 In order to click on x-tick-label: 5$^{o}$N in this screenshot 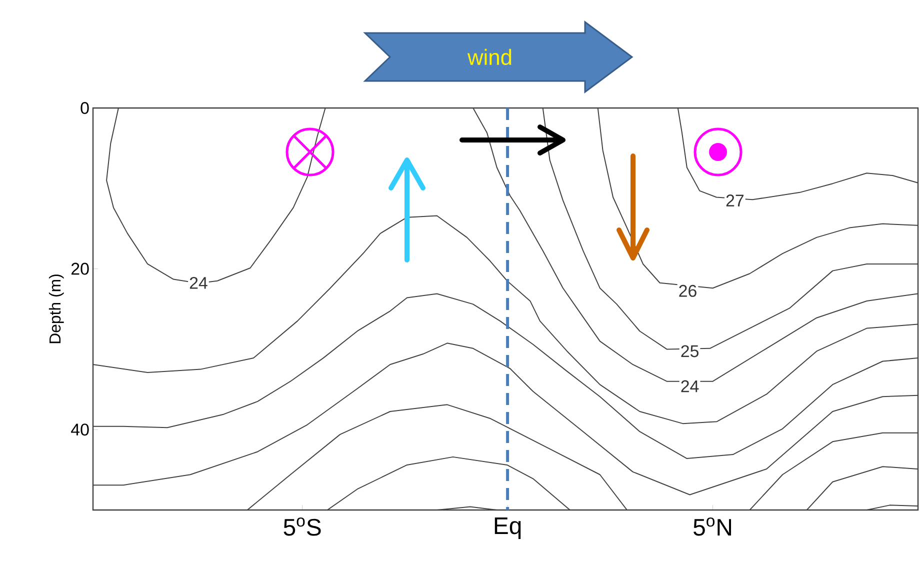, I will do `click(713, 527)`.